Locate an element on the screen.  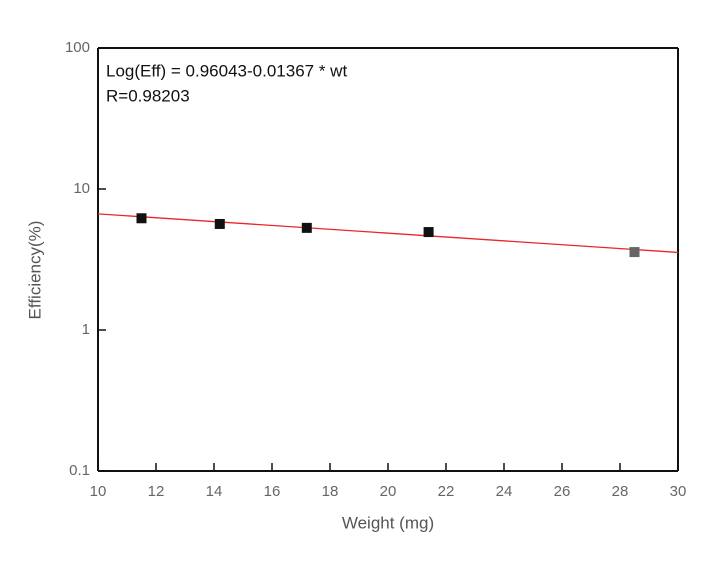
x-tick-label: 24 is located at coordinates (504, 491).